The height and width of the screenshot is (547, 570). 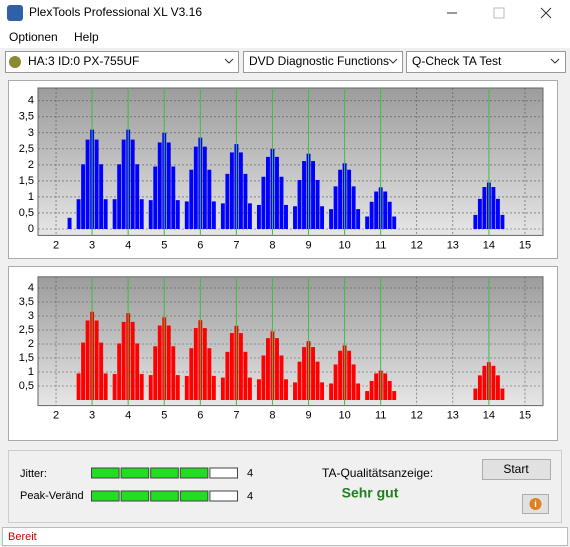 I want to click on x-tick-label: 14, so click(x=489, y=245).